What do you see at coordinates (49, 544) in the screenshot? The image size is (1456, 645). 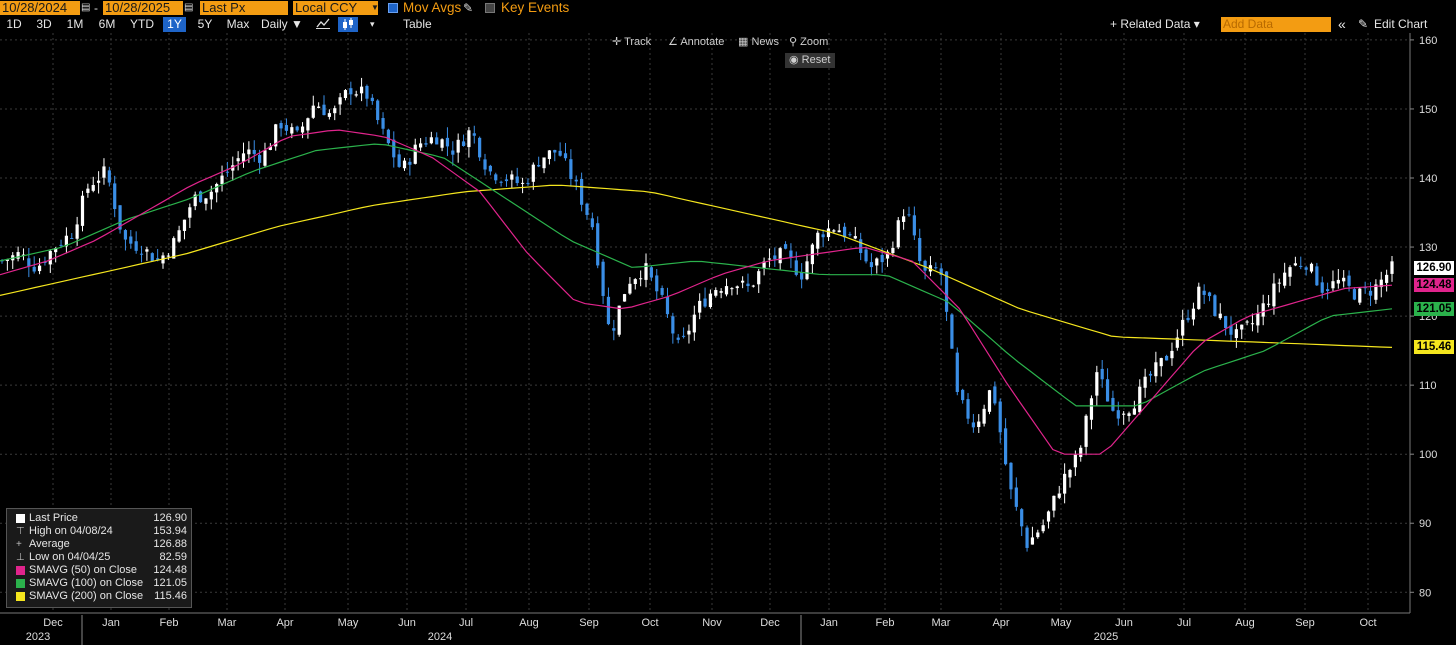 I see `legend-name: Average` at bounding box center [49, 544].